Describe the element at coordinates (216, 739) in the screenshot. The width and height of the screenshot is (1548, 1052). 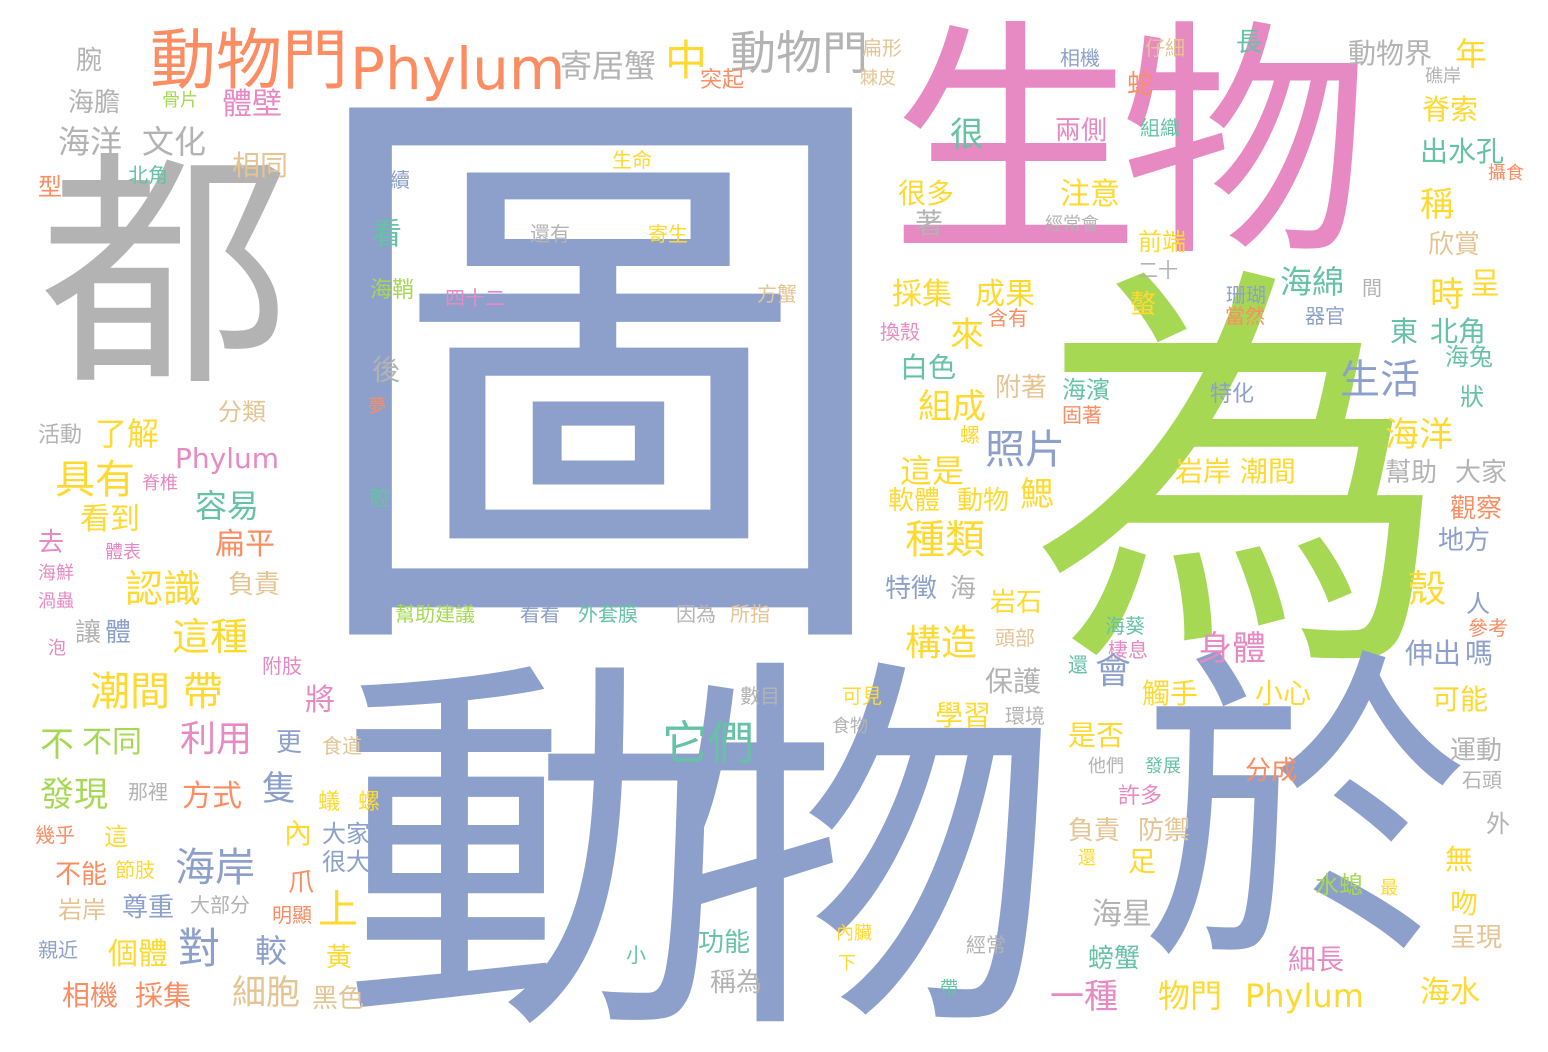
I see `word-liyong: 利用` at that location.